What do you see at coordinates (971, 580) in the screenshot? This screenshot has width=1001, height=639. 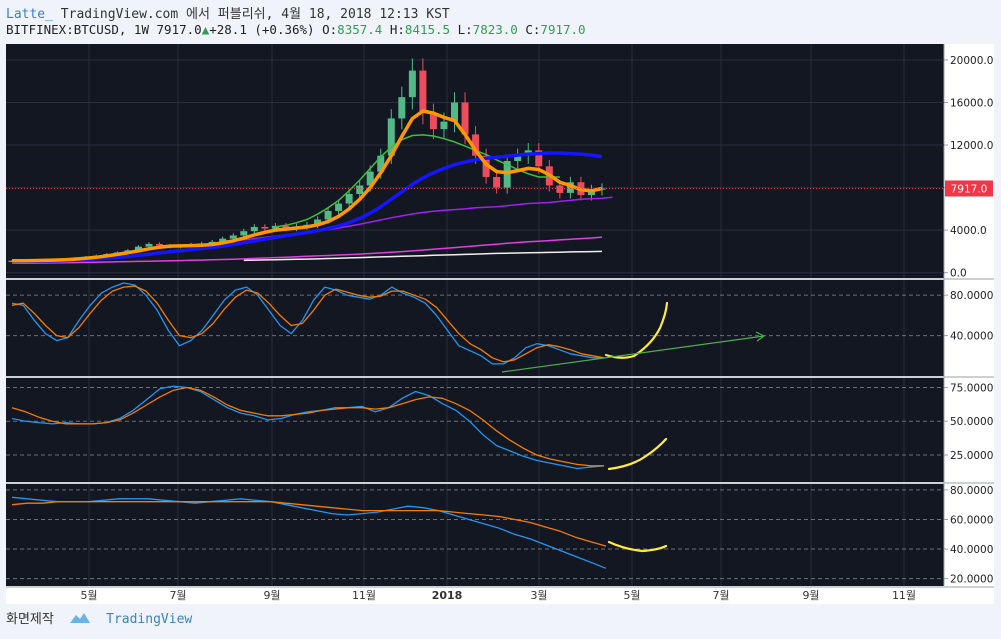 I see `y-axis-tick-label: 20.0000` at bounding box center [971, 580].